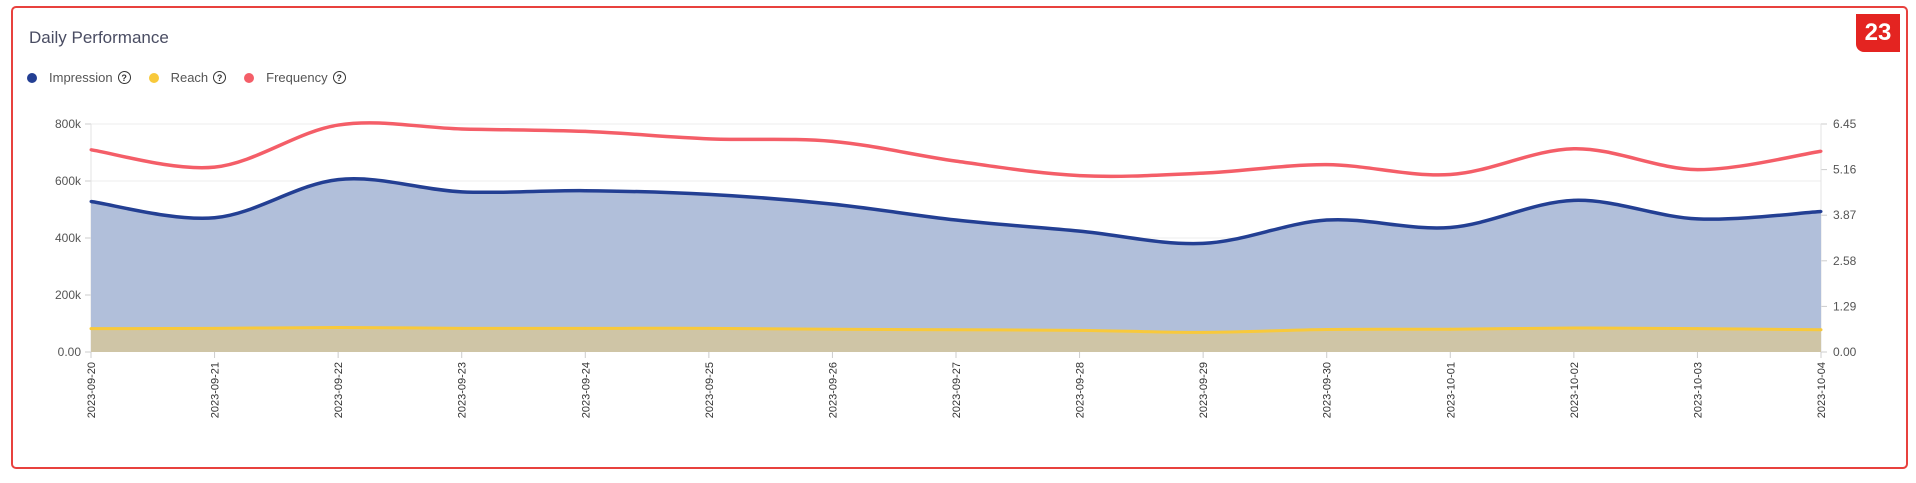 The width and height of the screenshot is (1916, 483). What do you see at coordinates (70, 352) in the screenshot?
I see `y-left-tick-label: 0.00` at bounding box center [70, 352].